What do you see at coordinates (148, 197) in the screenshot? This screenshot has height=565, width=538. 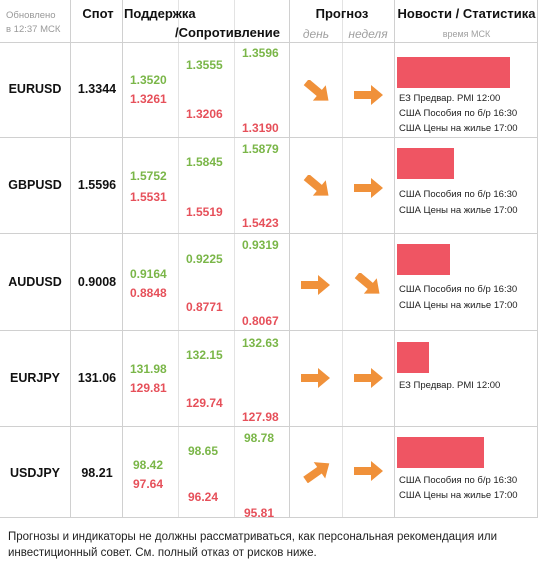 I see `resistance-level-1: 1.5531` at bounding box center [148, 197].